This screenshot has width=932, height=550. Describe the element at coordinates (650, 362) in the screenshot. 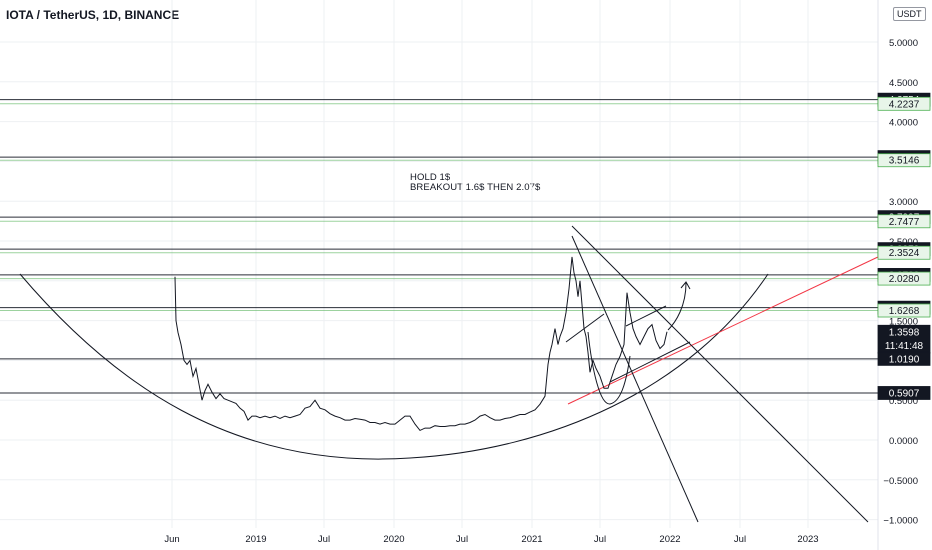

I see `triangle-lower` at that location.